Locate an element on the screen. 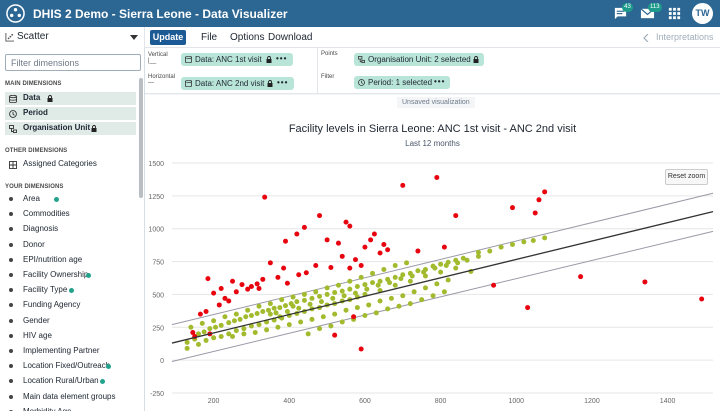 Image resolution: width=720 pixels, height=411 pixels. dimension-item: Facility Ownership is located at coordinates (70, 275).